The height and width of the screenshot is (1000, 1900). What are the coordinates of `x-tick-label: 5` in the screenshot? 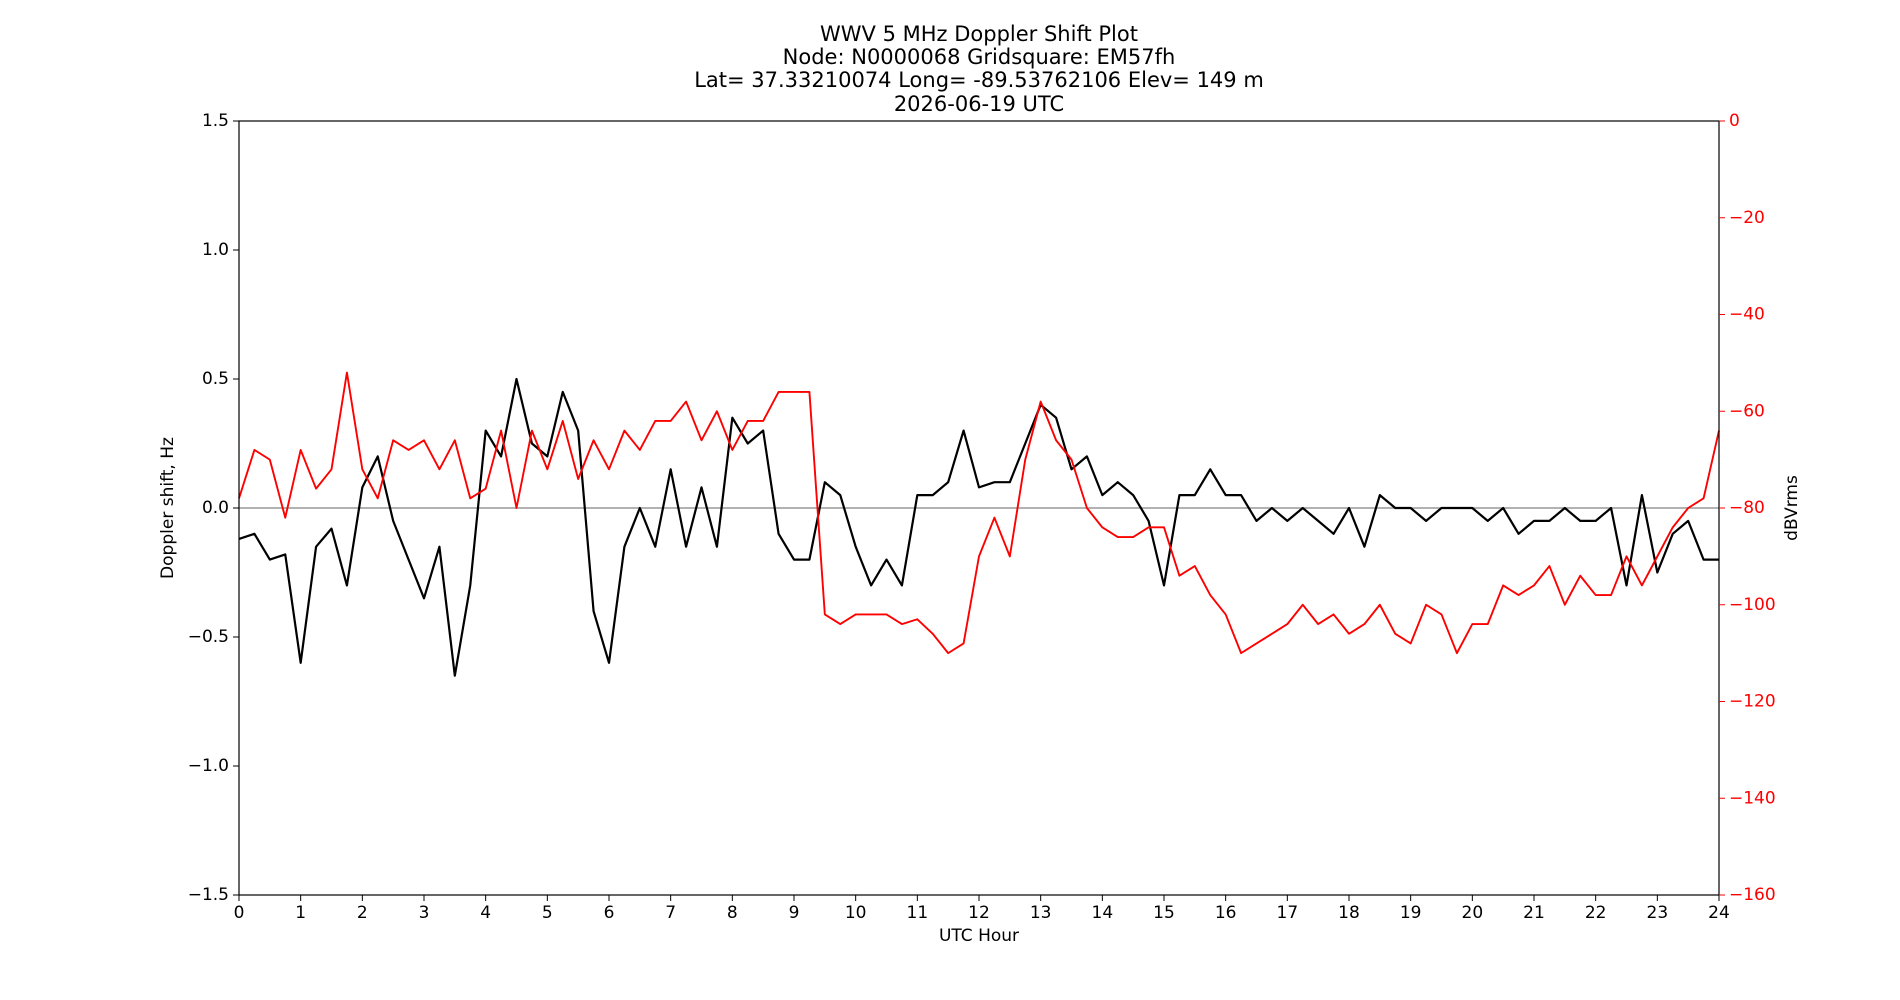 It's located at (547, 913).